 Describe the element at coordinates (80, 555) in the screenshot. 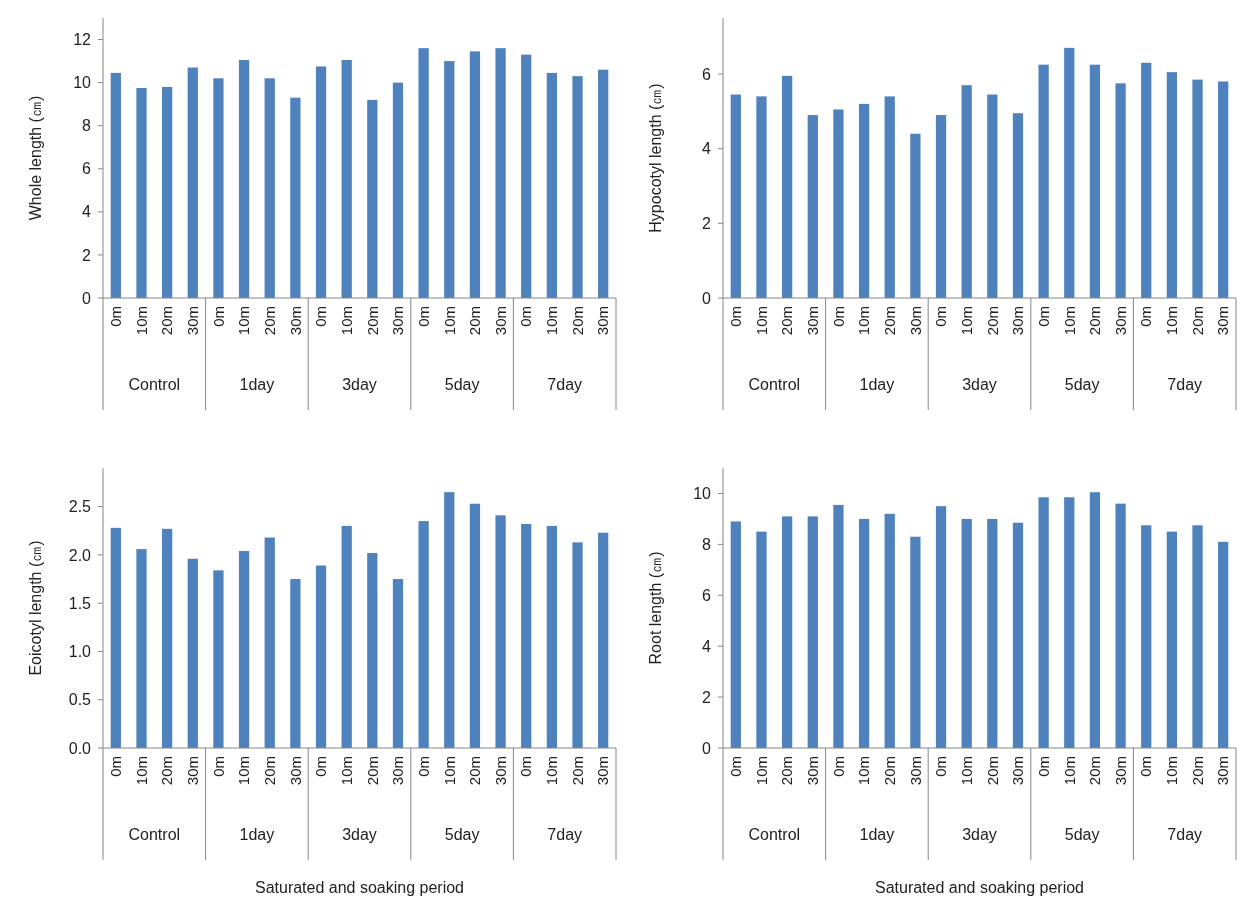

I see `y-tick-label: 2.0` at that location.